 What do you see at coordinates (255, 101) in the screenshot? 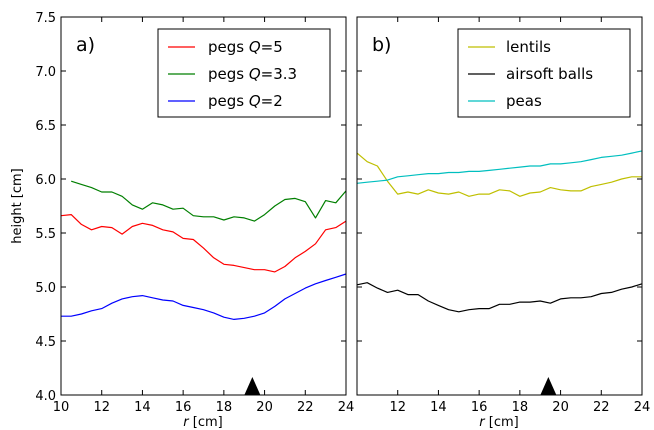
I see `legend-label-pegs-q2-var: Q` at bounding box center [255, 101].